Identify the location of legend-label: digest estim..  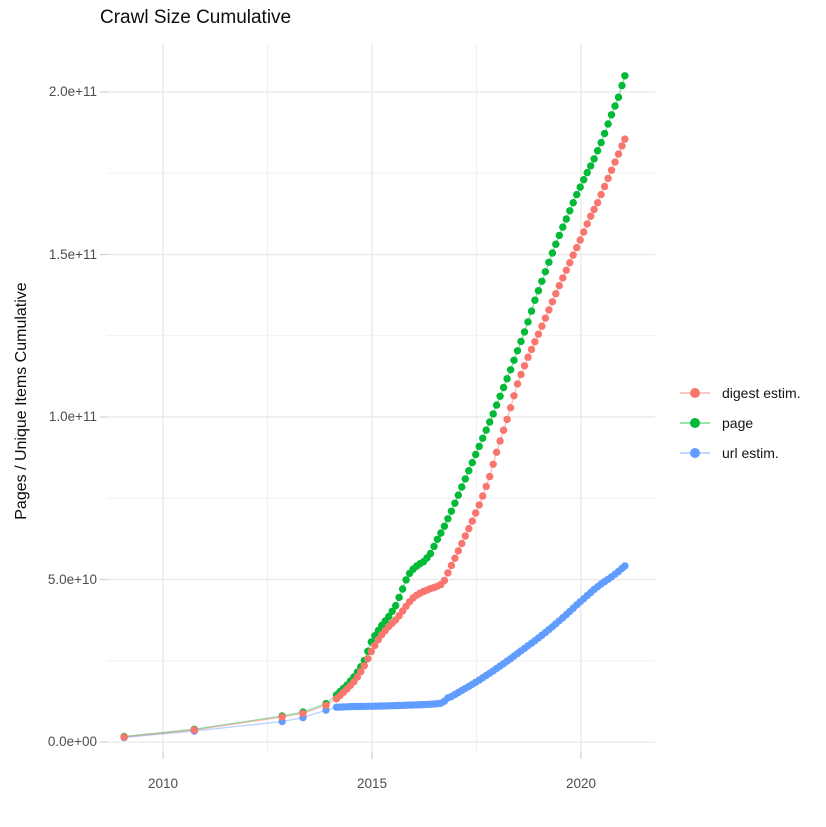
(761, 393).